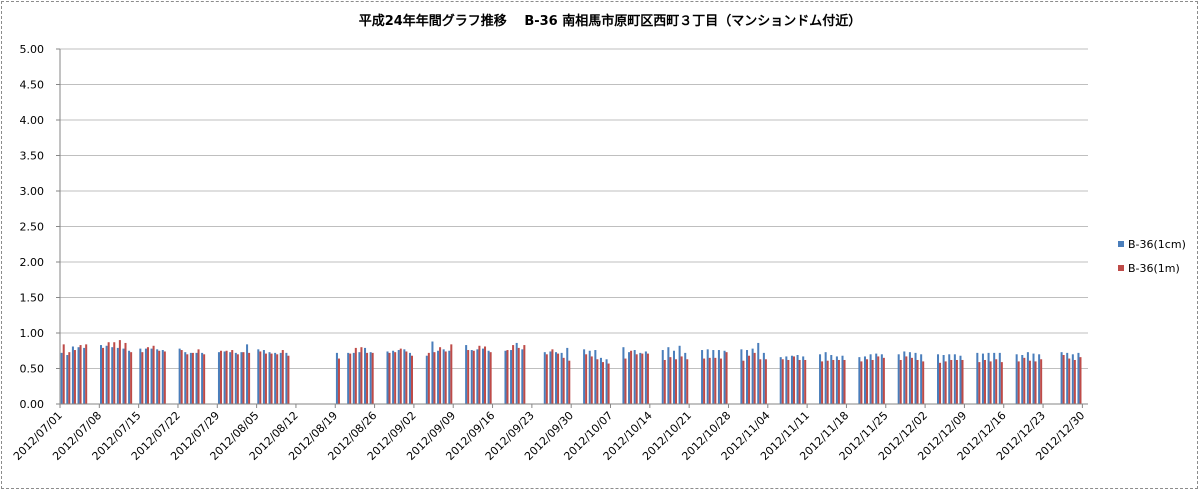  What do you see at coordinates (1121, 268) in the screenshot?
I see `legend-swatch` at bounding box center [1121, 268].